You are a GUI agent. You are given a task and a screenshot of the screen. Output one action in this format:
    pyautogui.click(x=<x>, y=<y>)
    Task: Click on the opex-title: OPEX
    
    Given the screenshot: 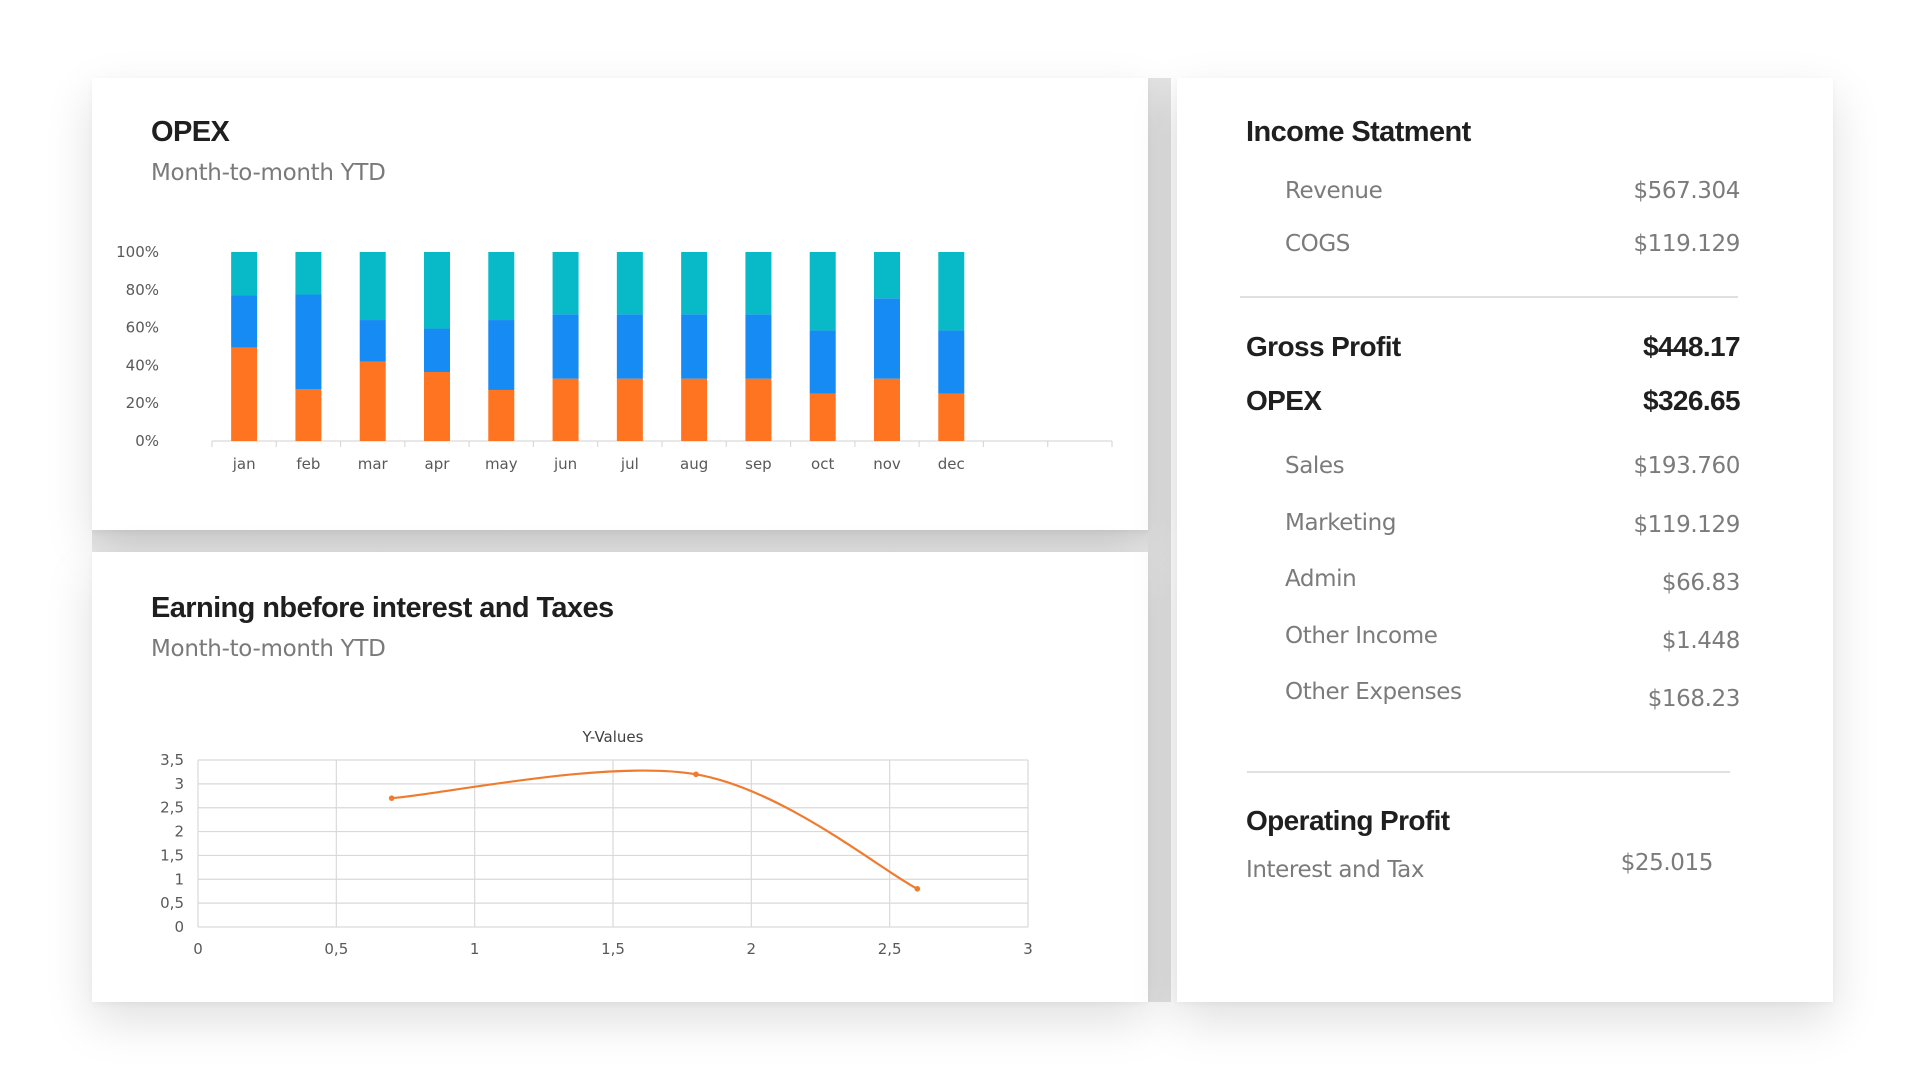 What is the action you would take?
    pyautogui.click(x=190, y=132)
    